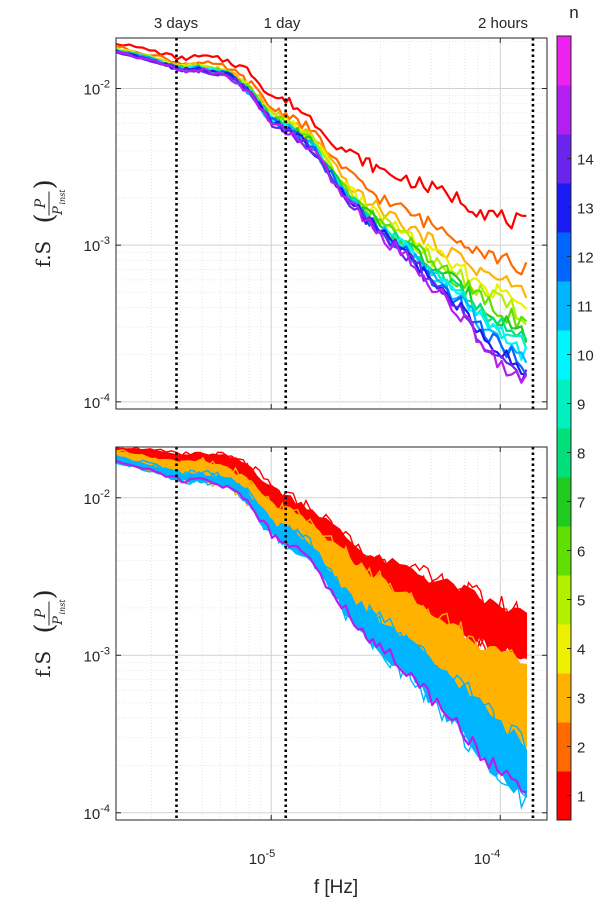  Describe the element at coordinates (176, 23) in the screenshot. I see `ref-label-3-days: 3 days` at that location.